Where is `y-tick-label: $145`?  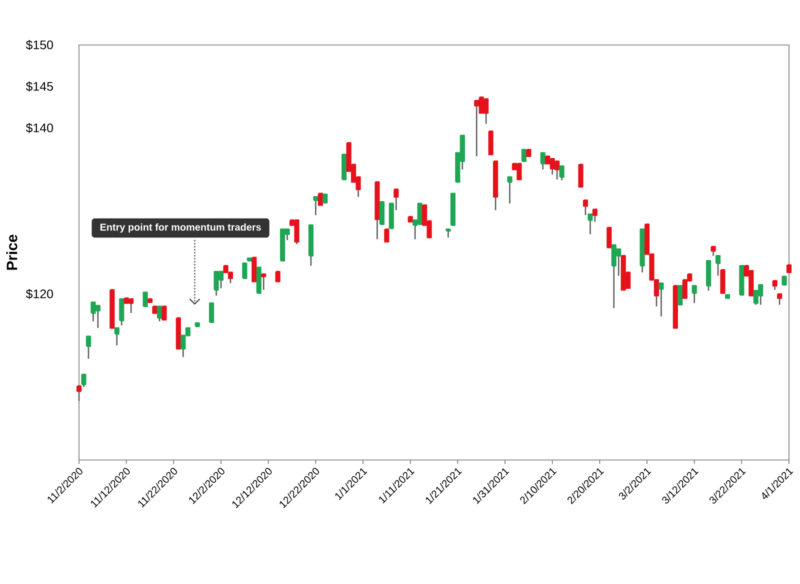 y-tick-label: $145 is located at coordinates (39, 86).